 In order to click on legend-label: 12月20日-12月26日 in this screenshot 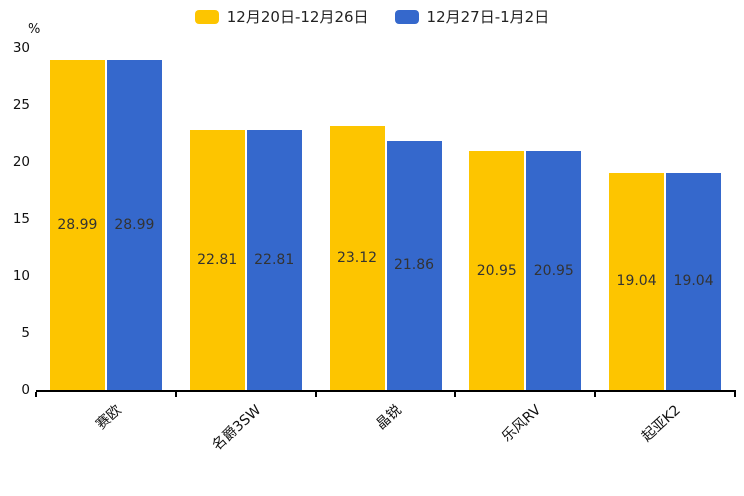, I will do `click(297, 17)`.